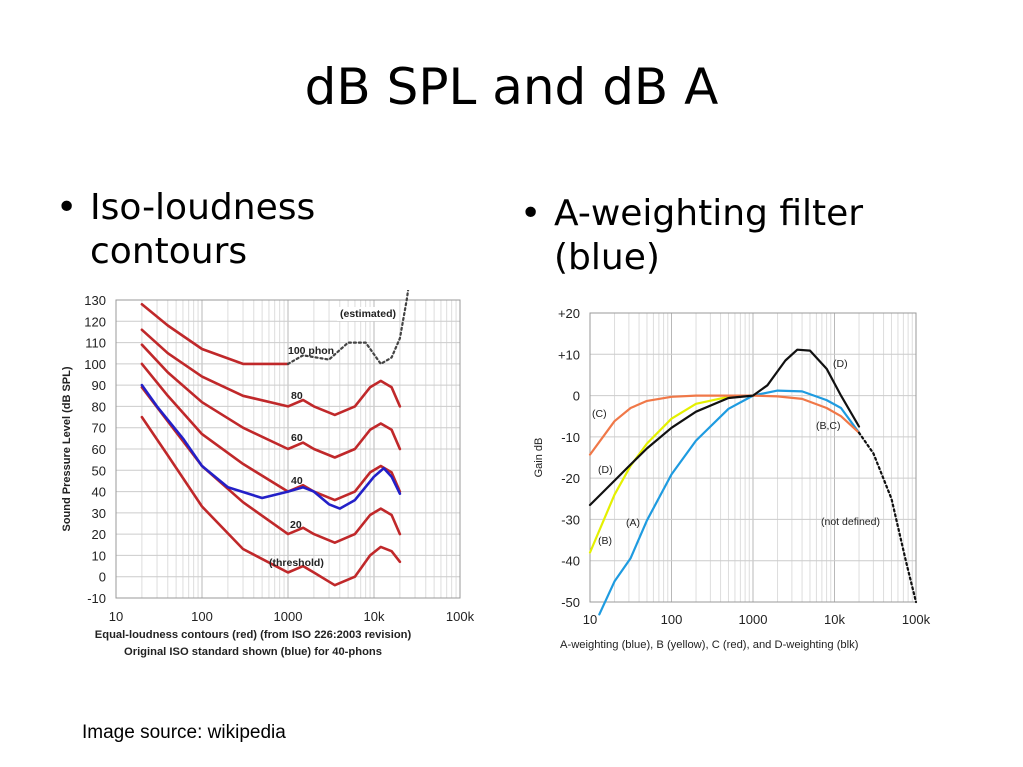 The height and width of the screenshot is (767, 1023). What do you see at coordinates (633, 523) in the screenshot?
I see `annotation-label: (A)` at bounding box center [633, 523].